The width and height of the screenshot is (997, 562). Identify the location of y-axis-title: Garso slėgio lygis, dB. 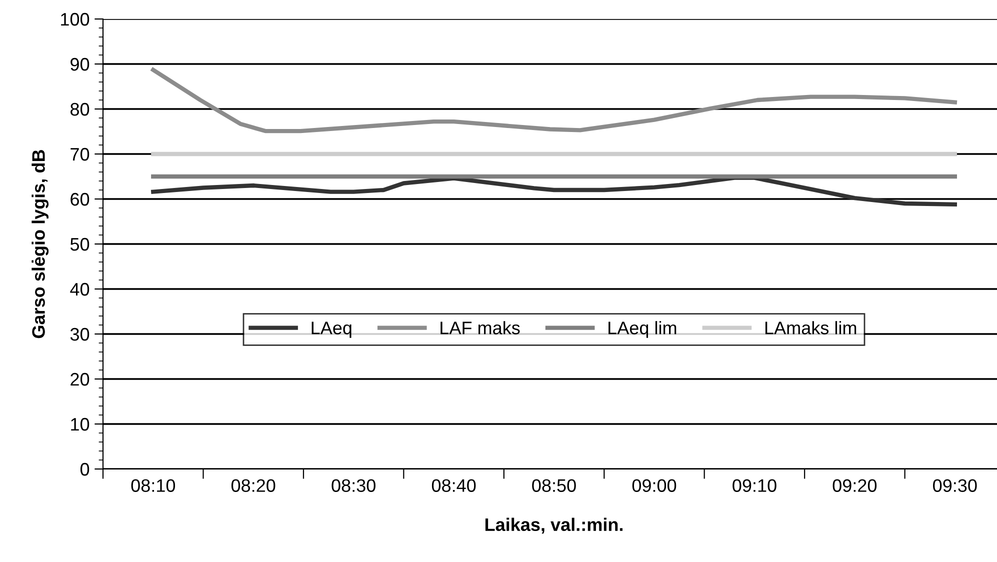
(40, 244).